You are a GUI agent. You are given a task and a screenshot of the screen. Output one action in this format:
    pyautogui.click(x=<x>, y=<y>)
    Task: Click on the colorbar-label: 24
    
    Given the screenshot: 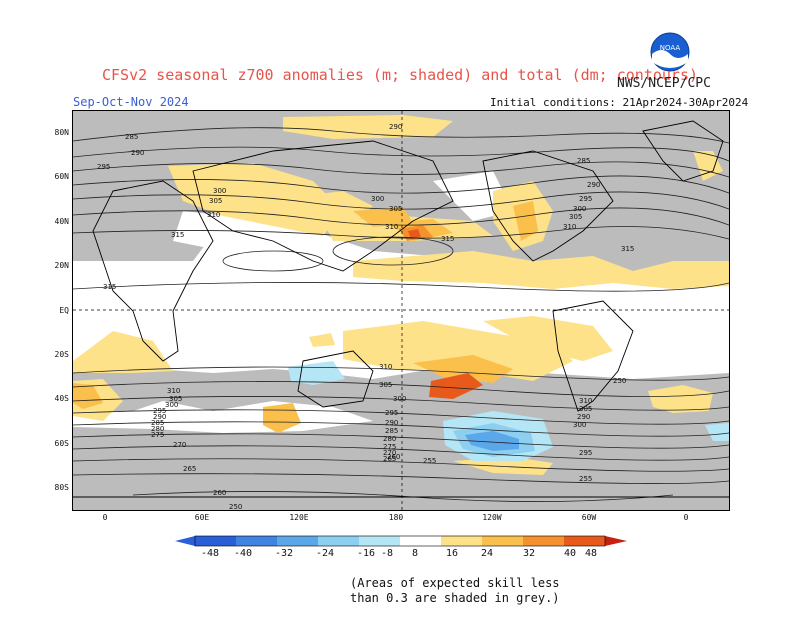 What is the action you would take?
    pyautogui.click(x=487, y=553)
    